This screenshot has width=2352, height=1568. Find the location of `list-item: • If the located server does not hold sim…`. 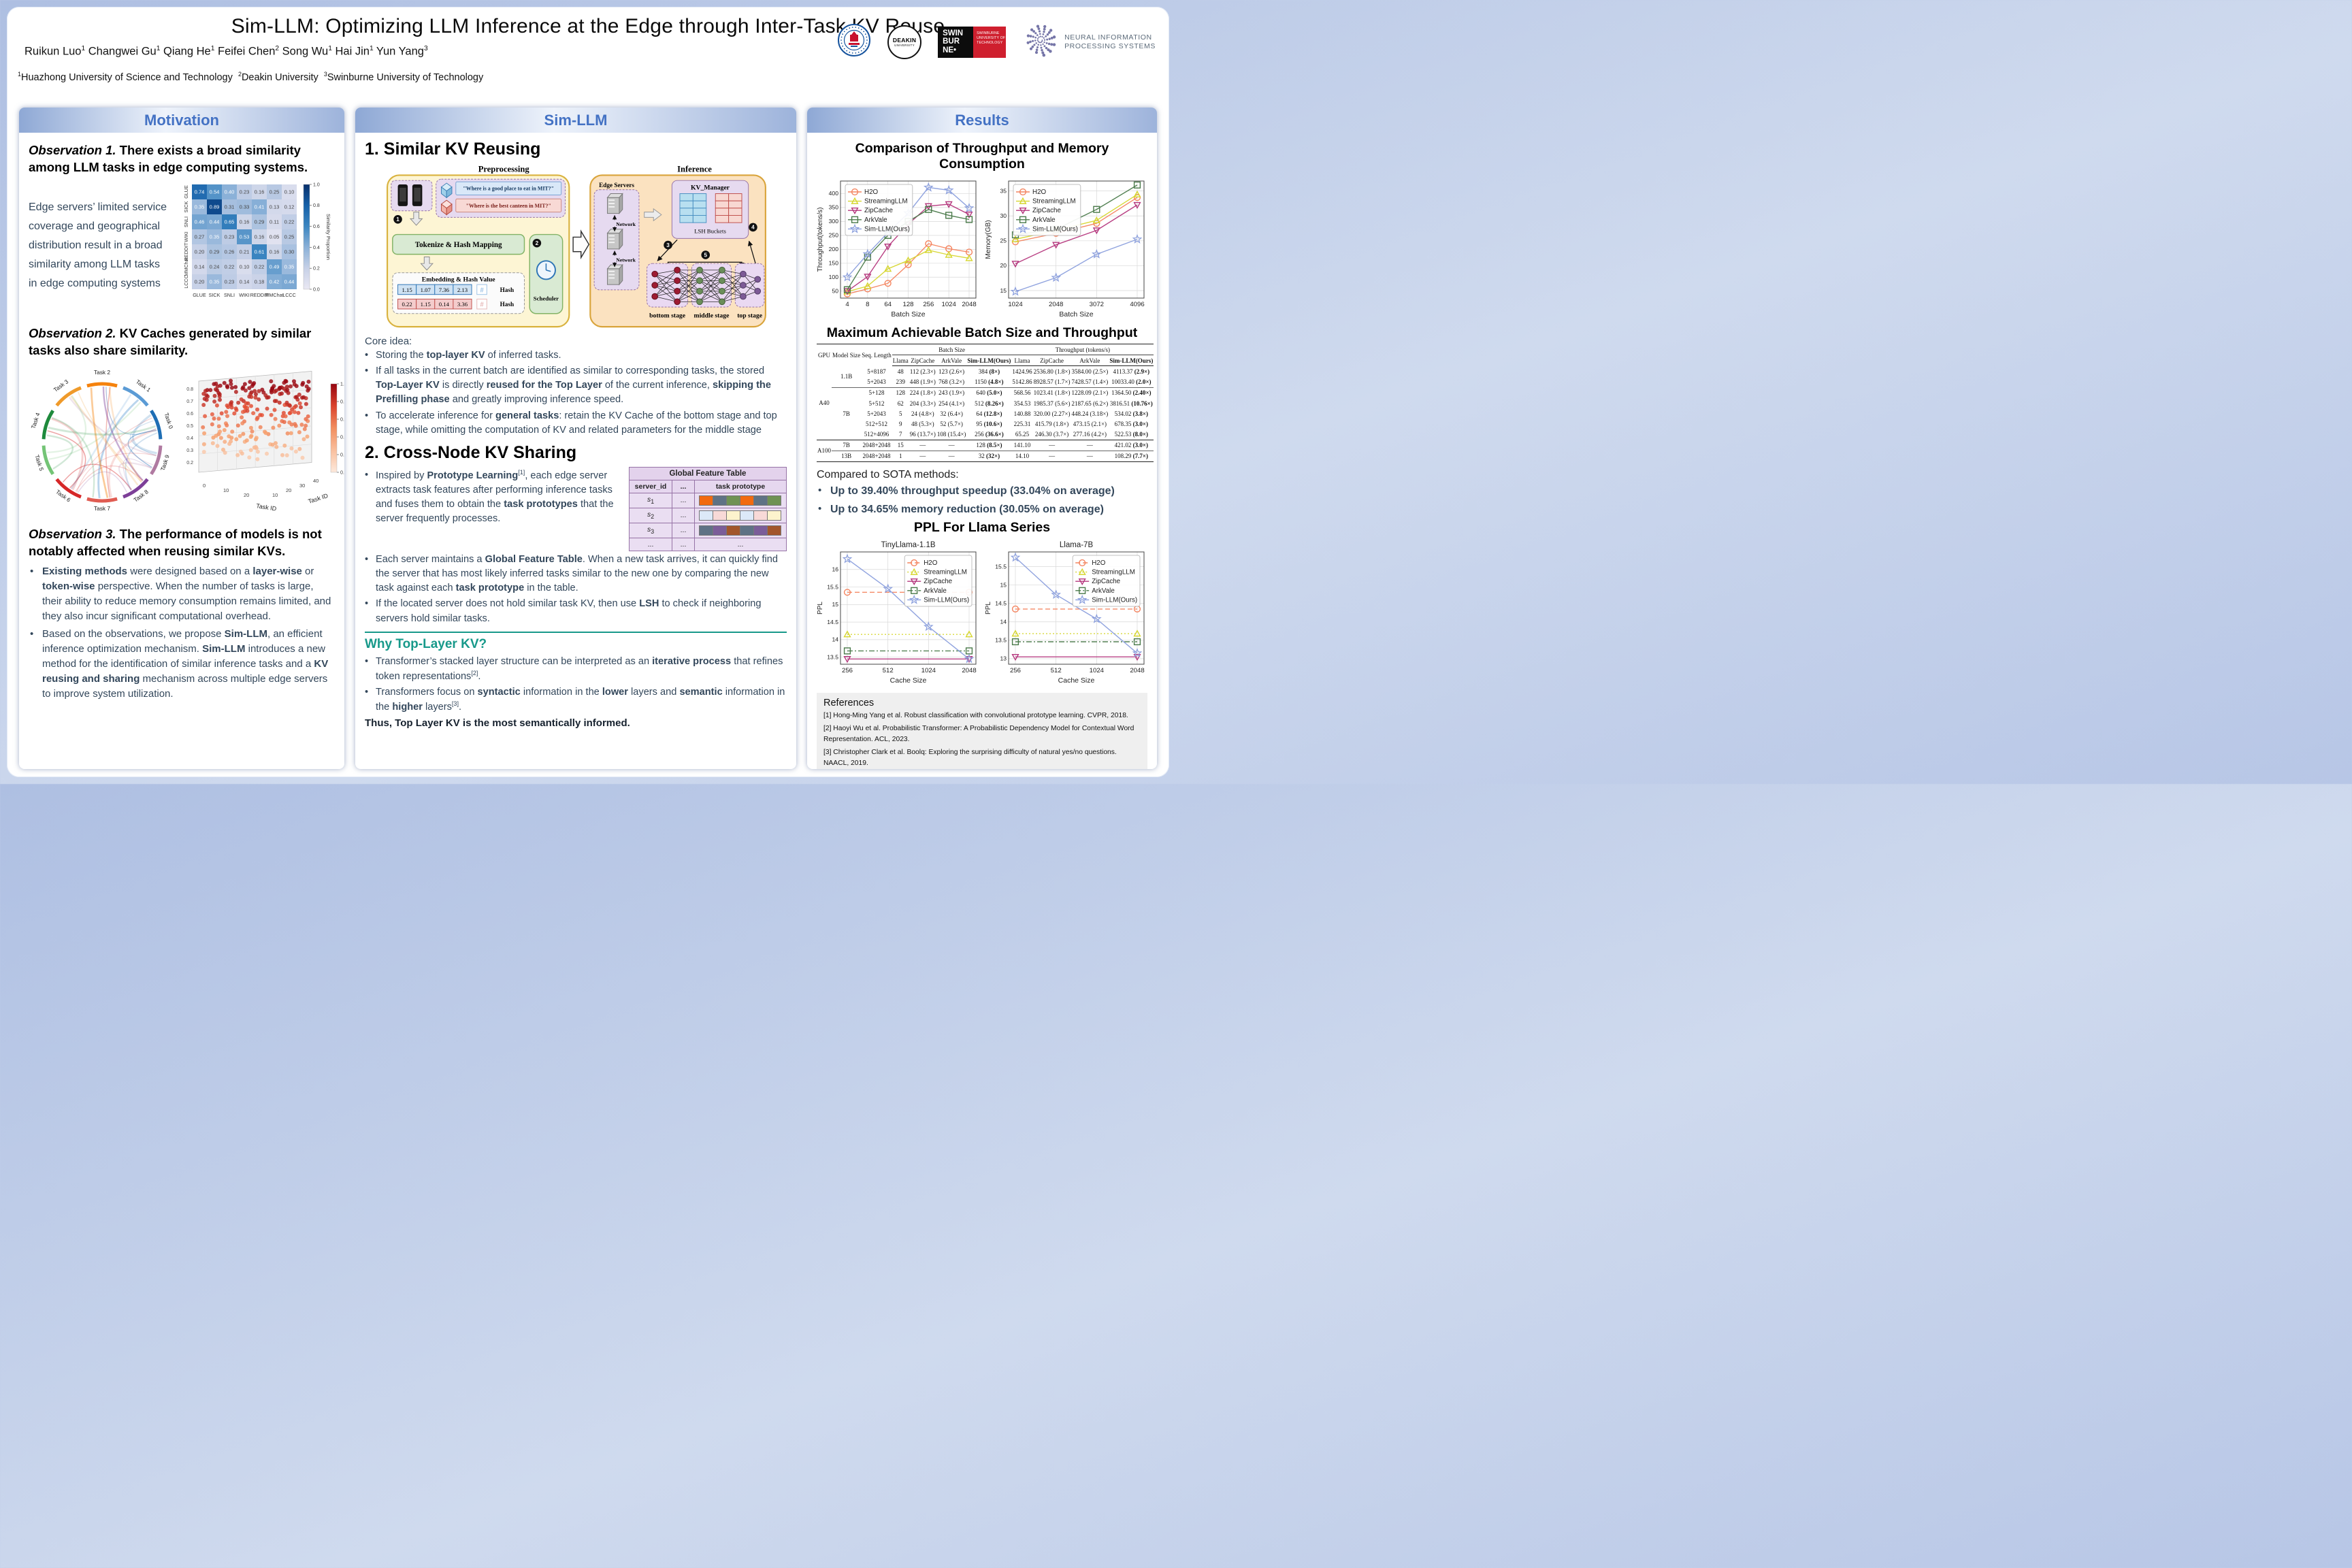

list-item: • If the located server does not hold sim… is located at coordinates (563, 611).